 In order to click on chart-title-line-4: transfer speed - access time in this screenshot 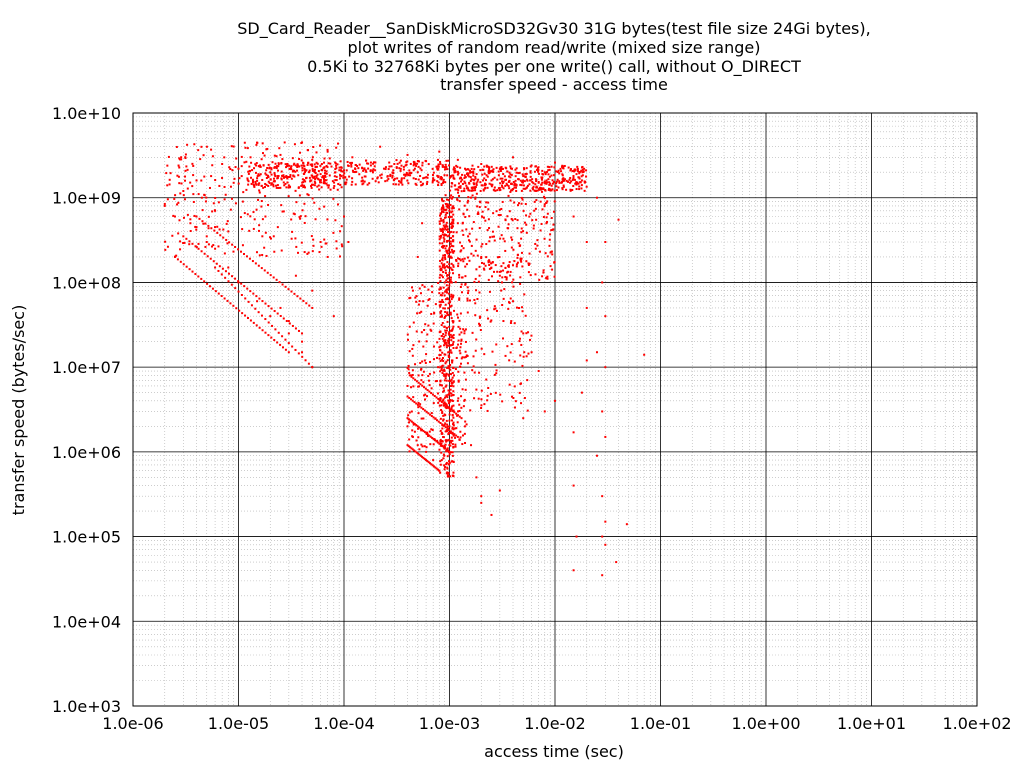, I will do `click(554, 84)`.